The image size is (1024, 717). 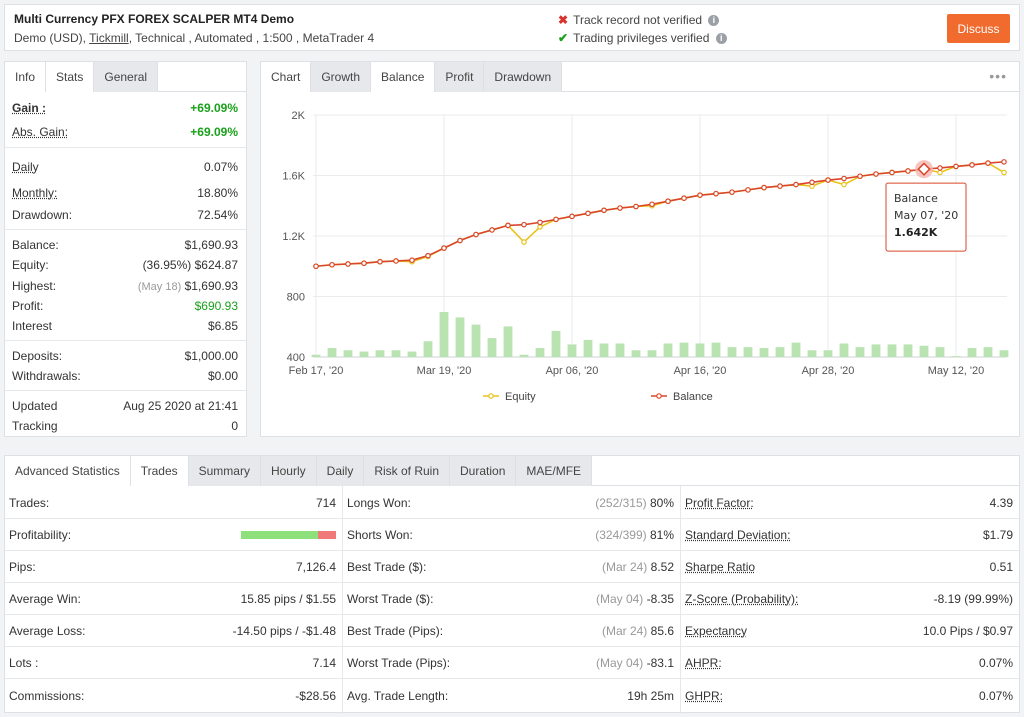 I want to click on stat-label: Sharpe Ratio, so click(x=720, y=567).